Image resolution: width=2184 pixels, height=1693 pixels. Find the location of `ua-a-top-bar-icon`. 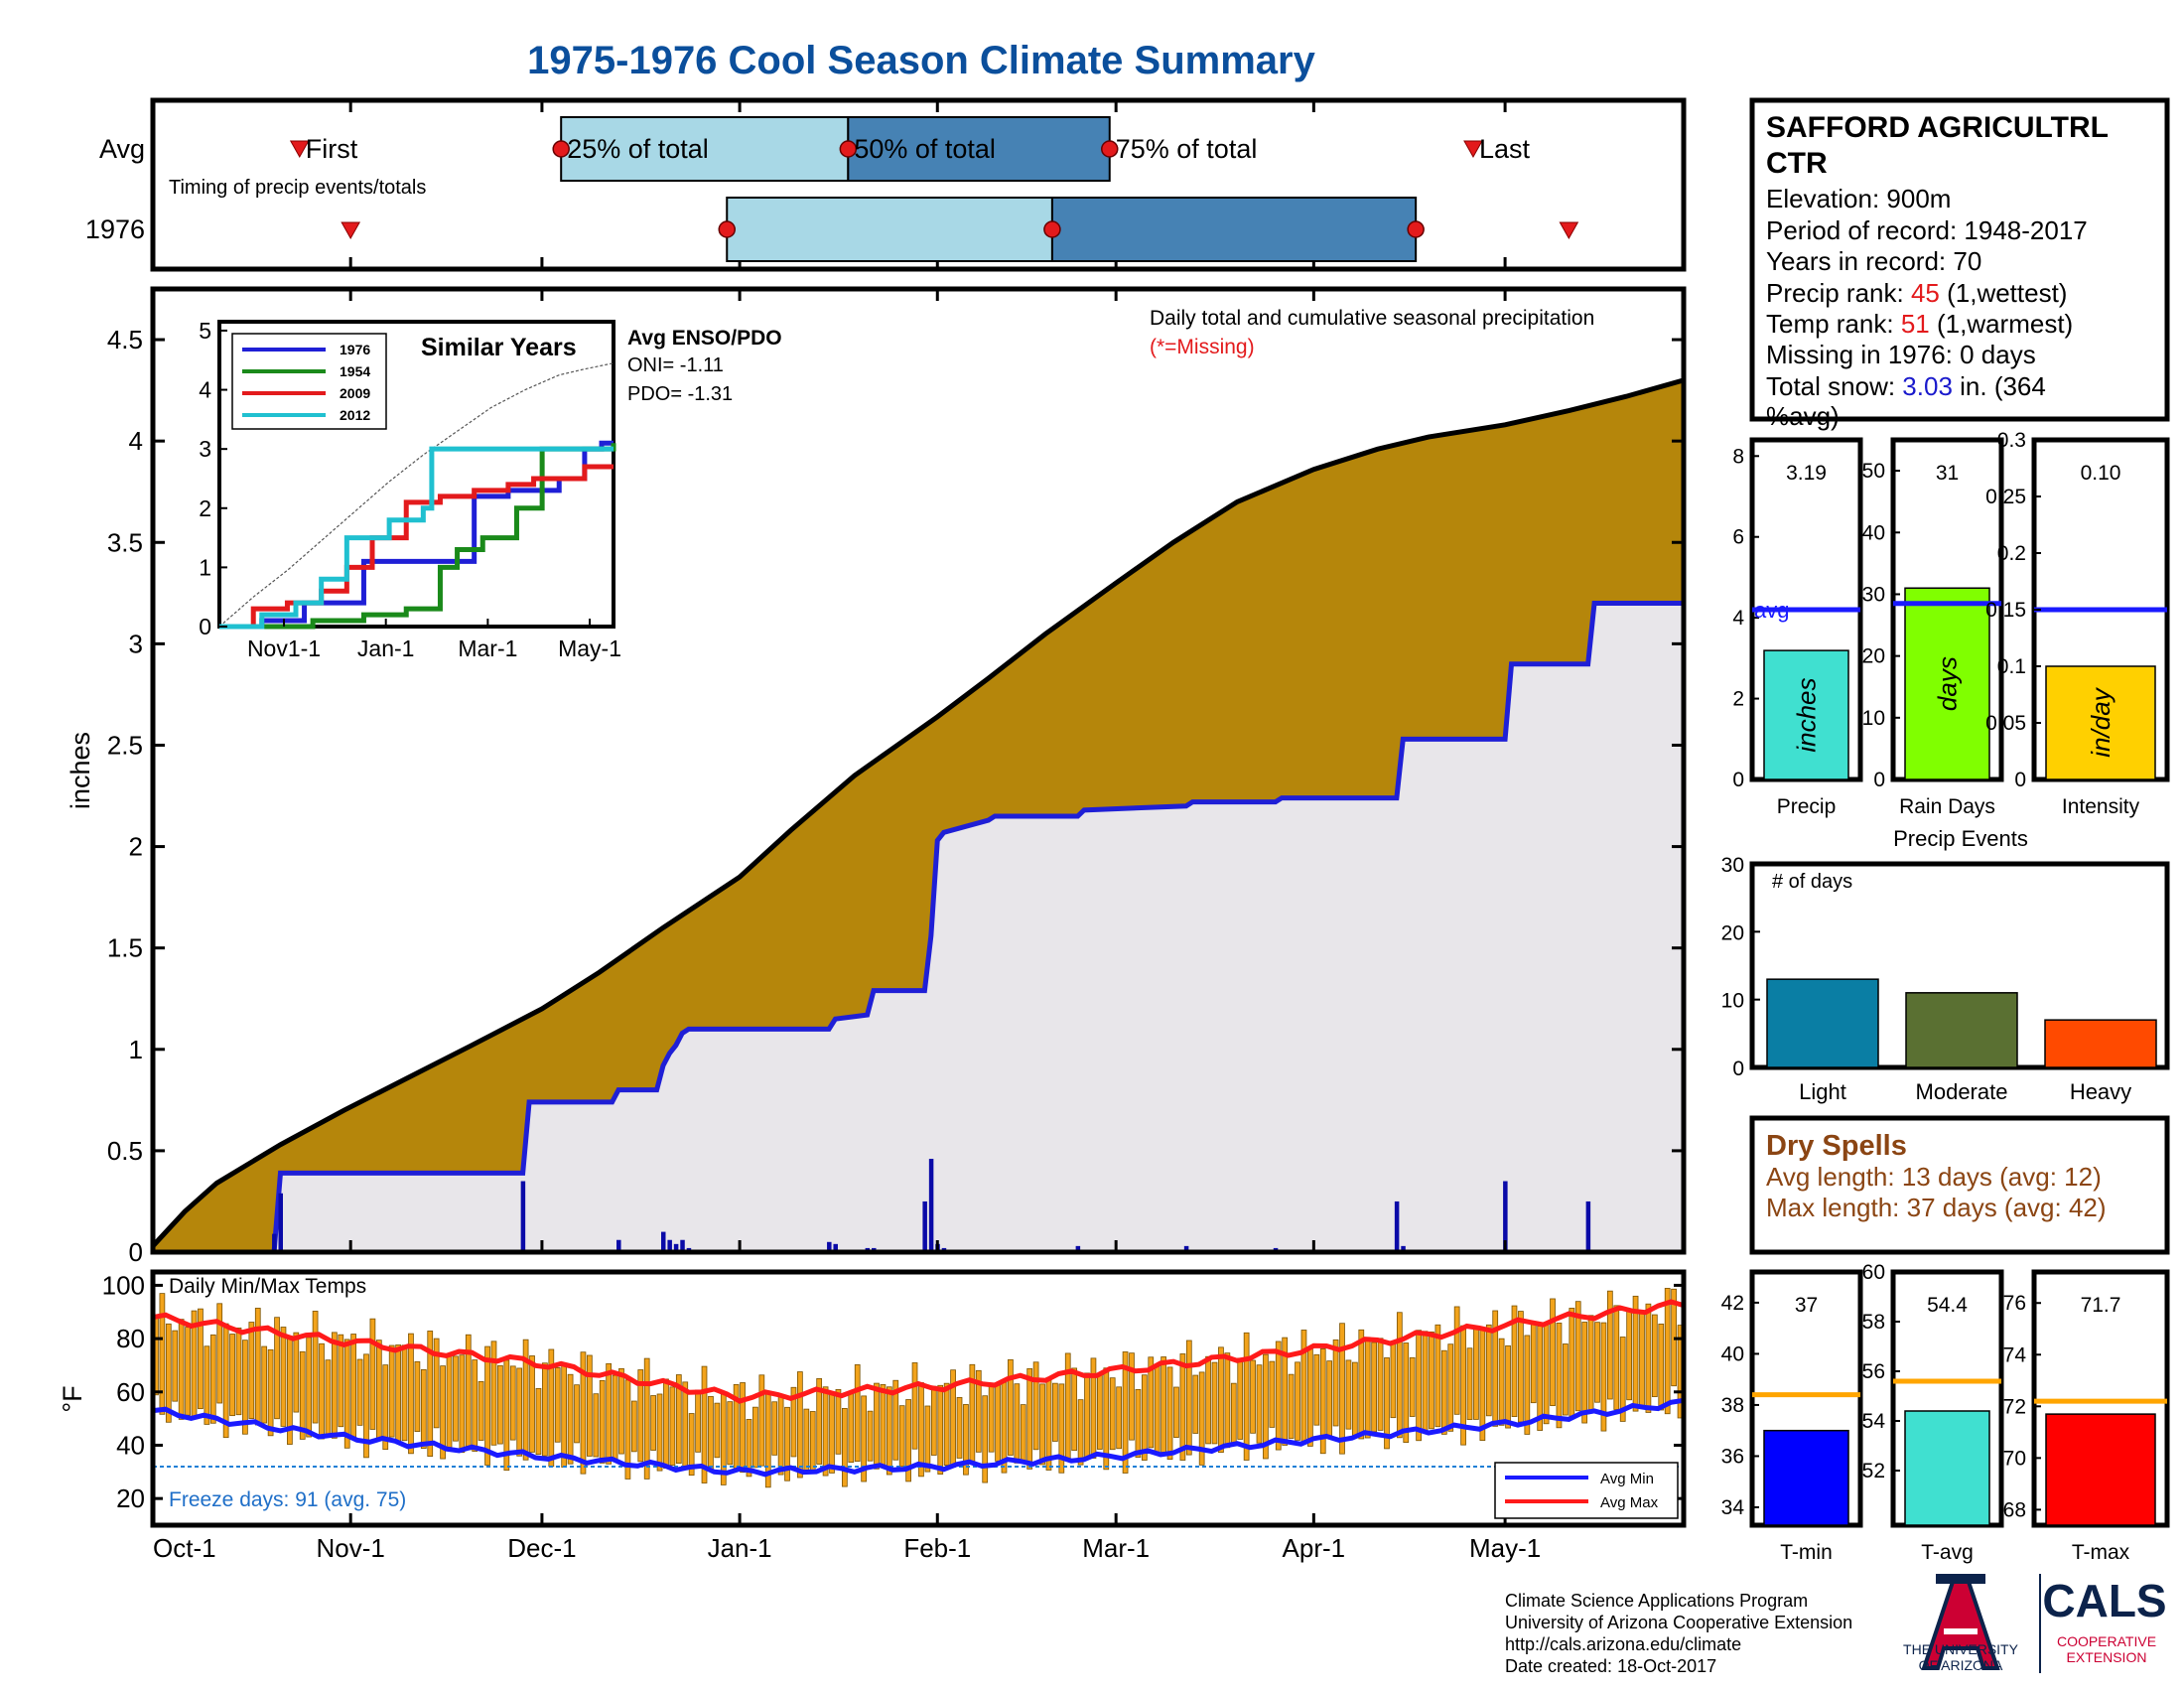

ua-a-top-bar-icon is located at coordinates (1960, 1579).